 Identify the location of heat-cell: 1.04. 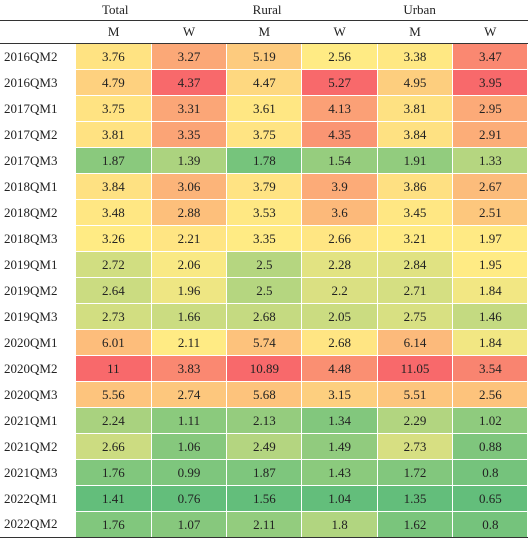
(339, 498).